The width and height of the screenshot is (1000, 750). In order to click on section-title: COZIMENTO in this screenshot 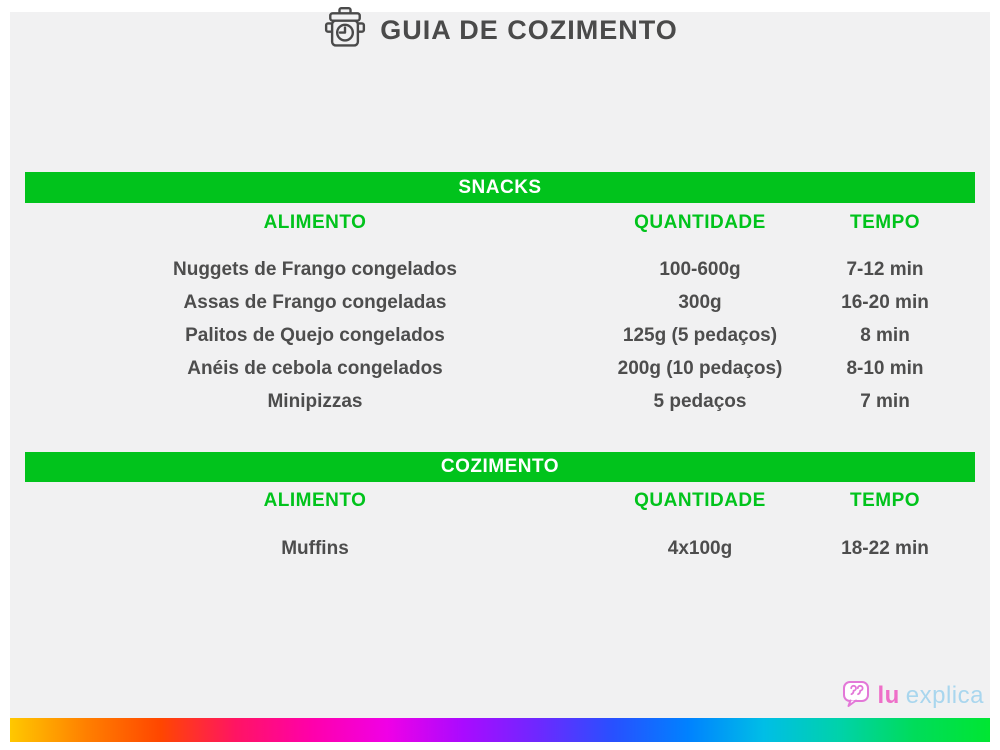, I will do `click(500, 466)`.